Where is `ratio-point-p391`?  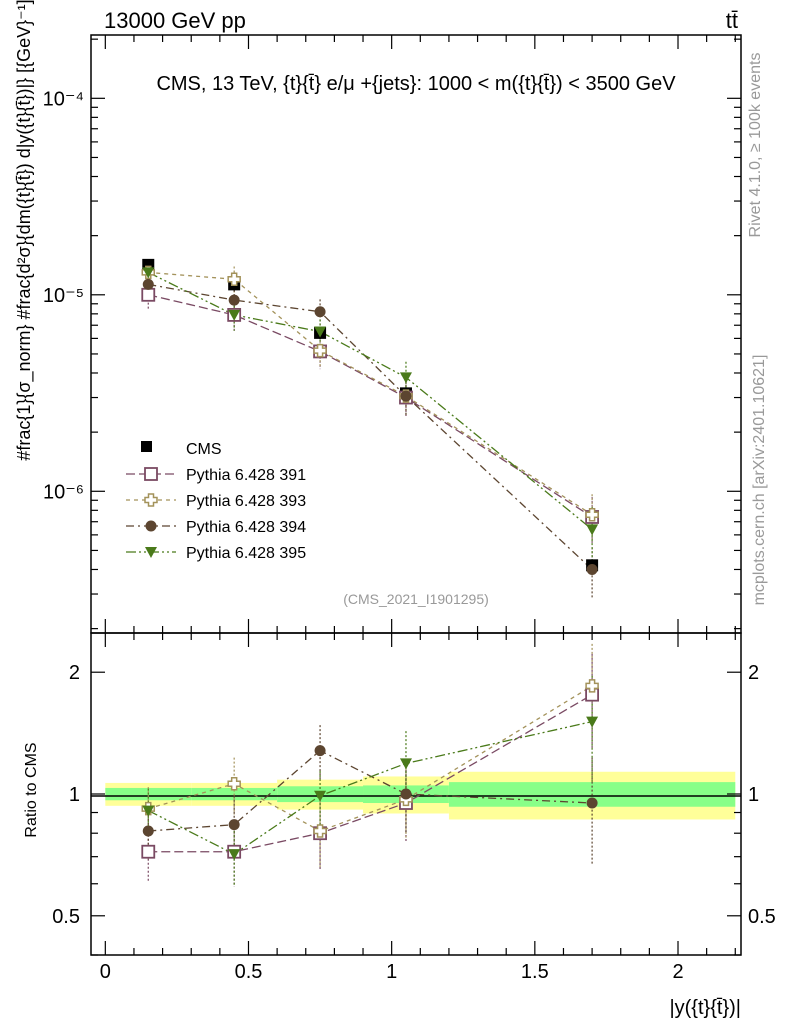 ratio-point-p391 is located at coordinates (148, 851).